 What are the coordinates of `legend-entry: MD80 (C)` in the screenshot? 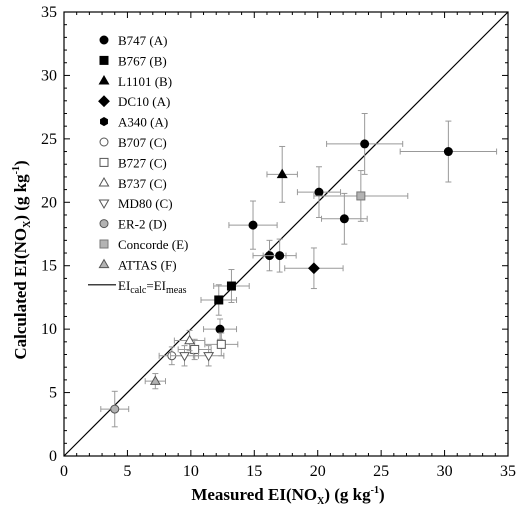 It's located at (135, 203).